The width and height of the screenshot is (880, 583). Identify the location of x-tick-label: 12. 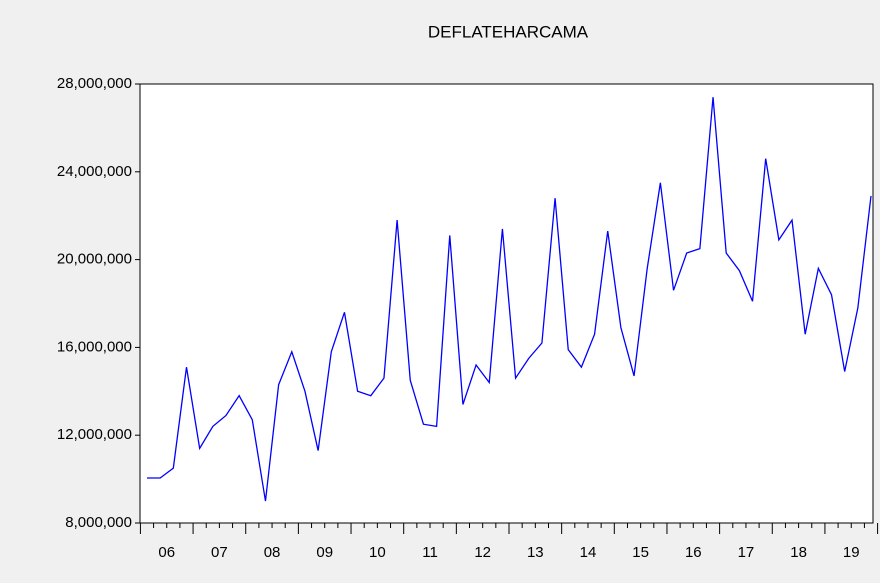
(482, 552).